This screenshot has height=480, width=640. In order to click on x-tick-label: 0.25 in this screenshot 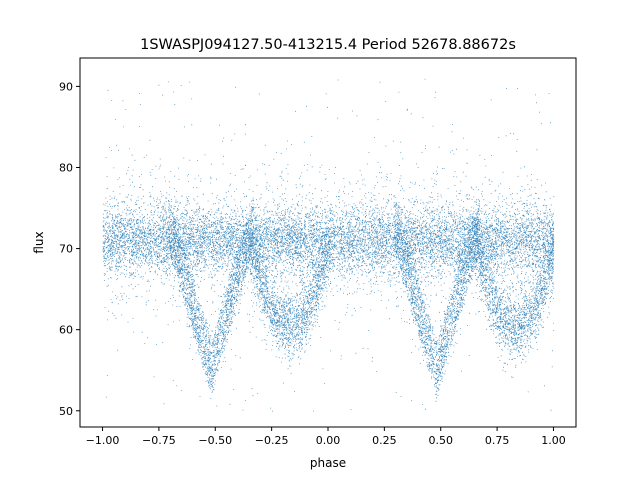, I will do `click(384, 440)`.